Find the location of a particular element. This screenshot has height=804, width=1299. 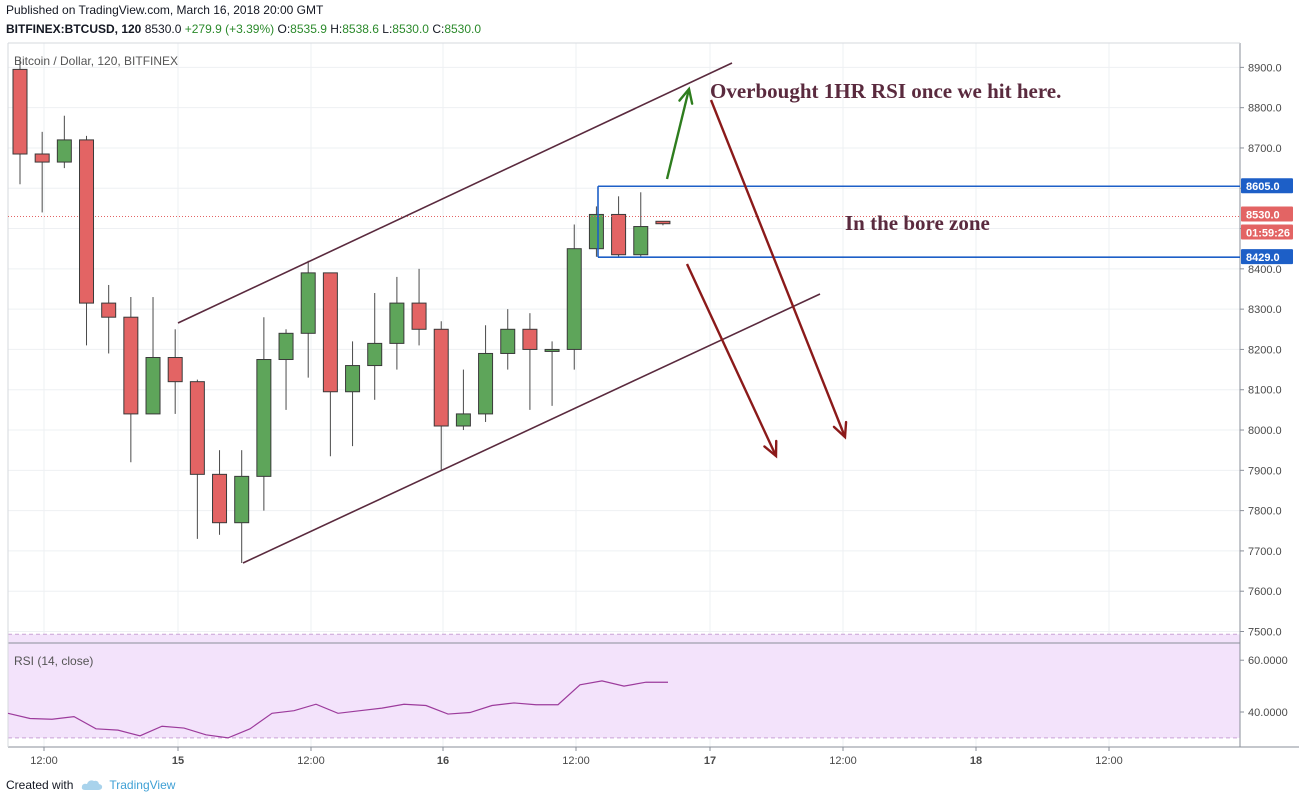

price-label-text-0: 8605.0 is located at coordinates (1263, 187).